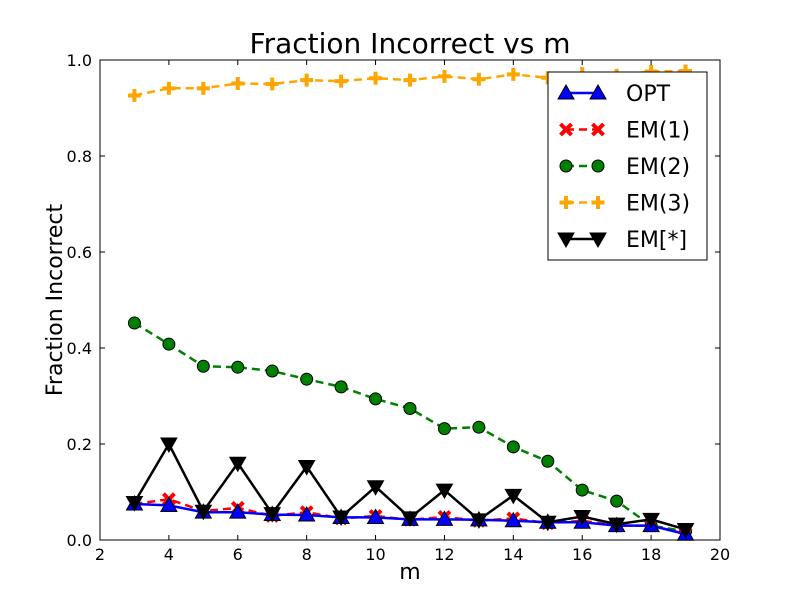  What do you see at coordinates (513, 554) in the screenshot?
I see `x-tick-label: 14` at bounding box center [513, 554].